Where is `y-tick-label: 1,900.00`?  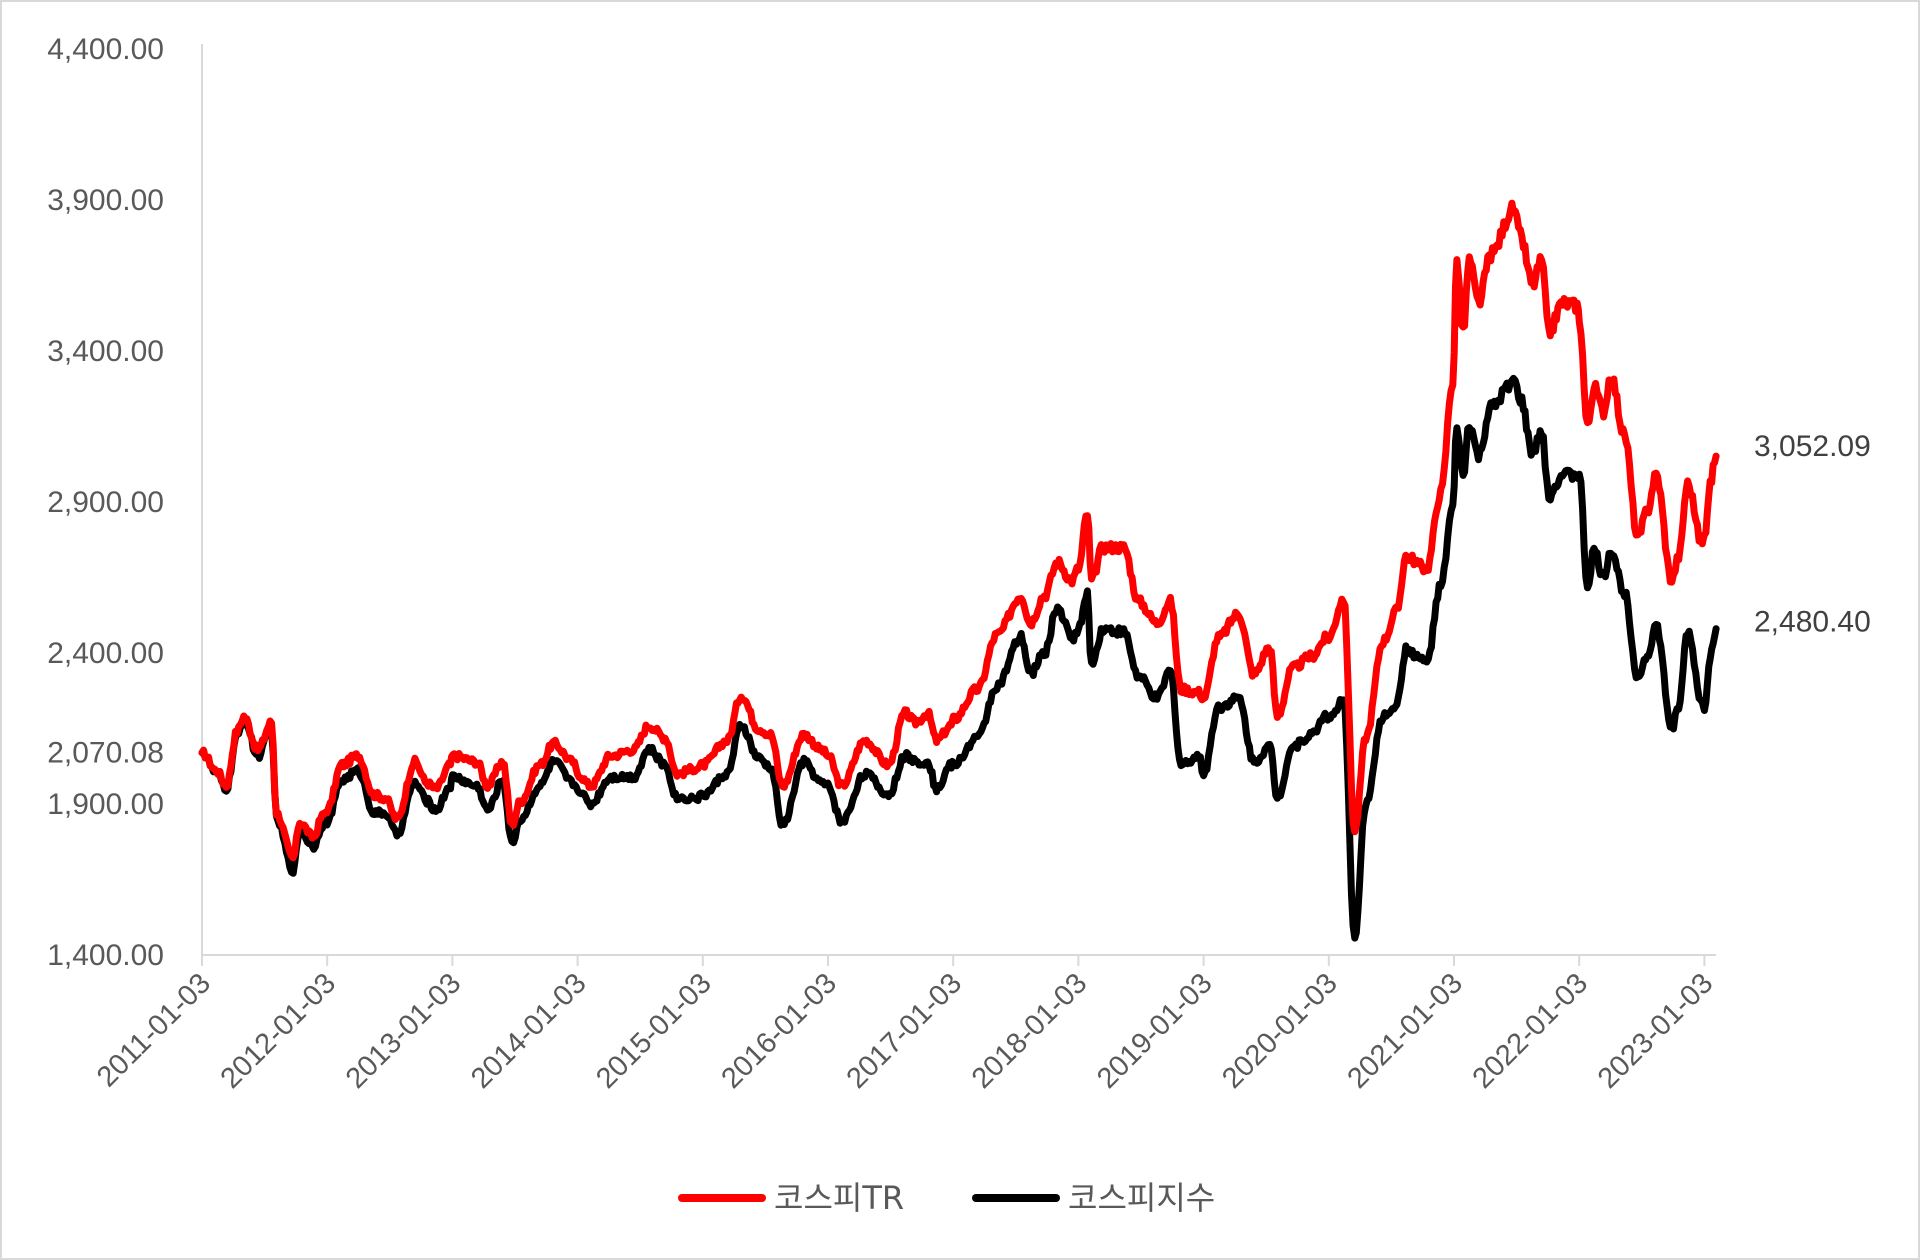 y-tick-label: 1,900.00 is located at coordinates (105, 804).